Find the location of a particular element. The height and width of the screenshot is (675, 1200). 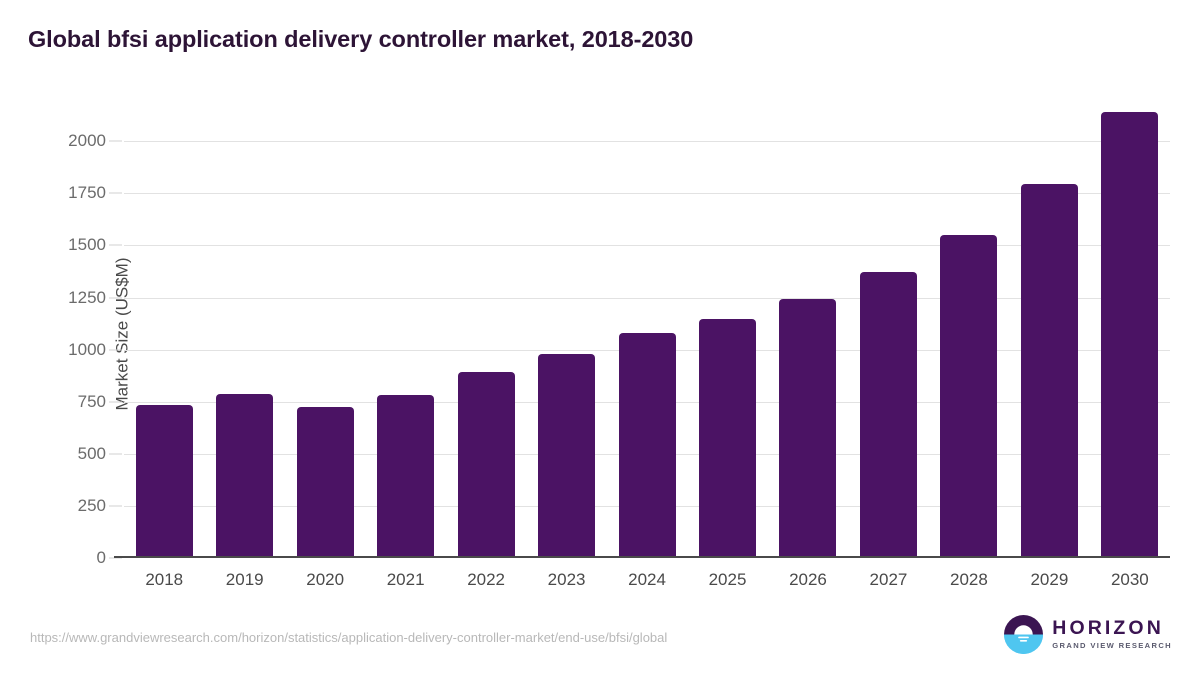

y-axis-tick-label: 1000 is located at coordinates (87, 349).